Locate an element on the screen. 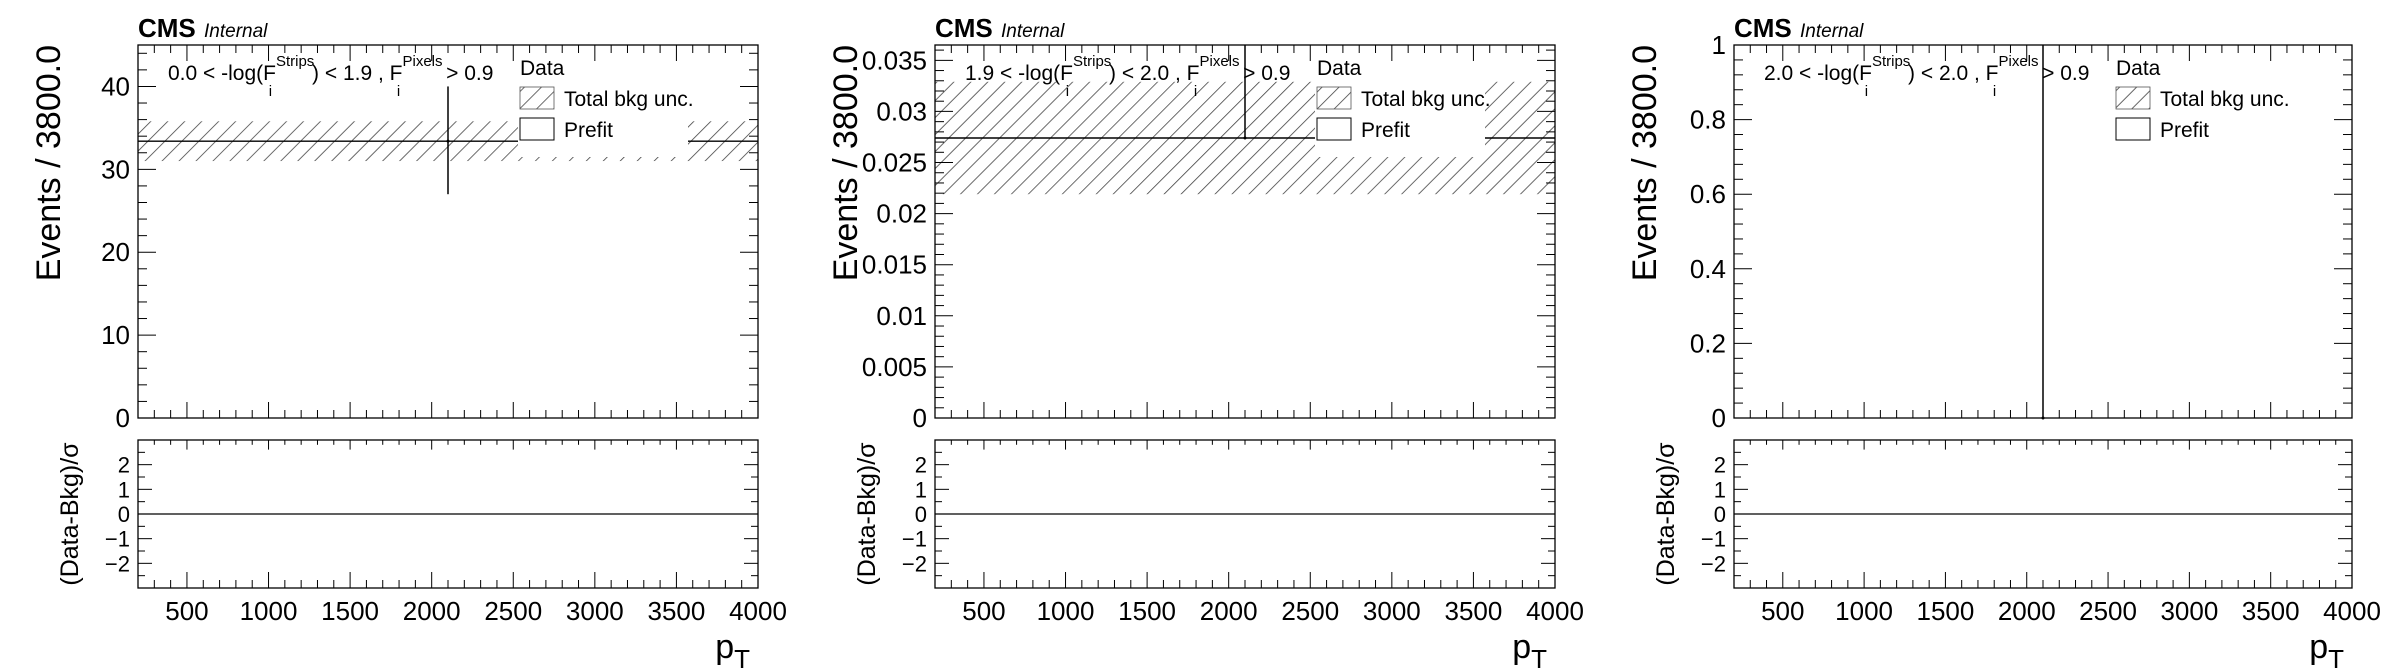 Image resolution: width=2388 pixels, height=672 pixels. y-tick-label: 0.005 is located at coordinates (894, 367).